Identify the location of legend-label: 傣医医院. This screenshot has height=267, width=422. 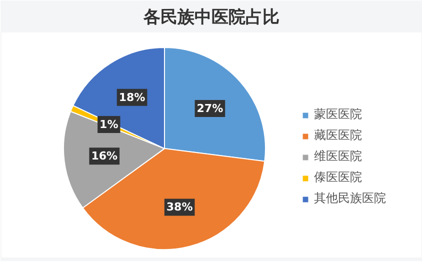
(338, 177).